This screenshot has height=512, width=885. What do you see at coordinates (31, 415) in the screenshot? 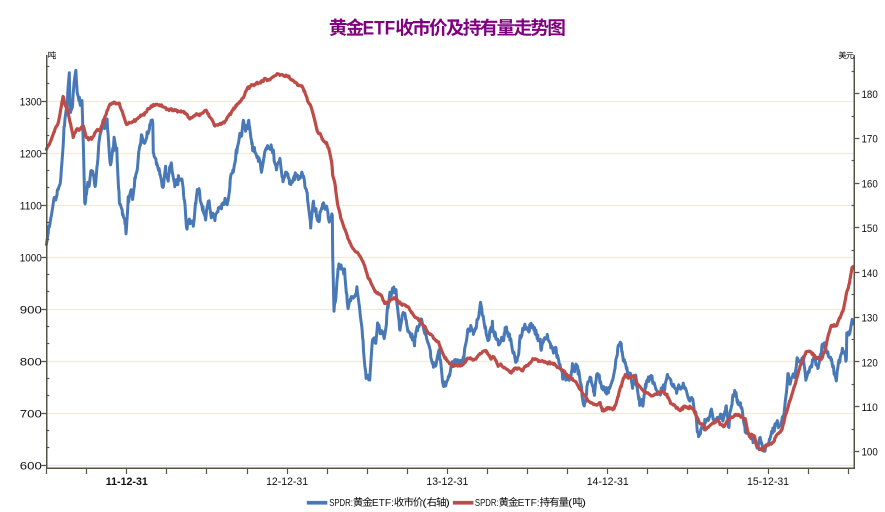
I see `svg-text: 700` at bounding box center [31, 415].